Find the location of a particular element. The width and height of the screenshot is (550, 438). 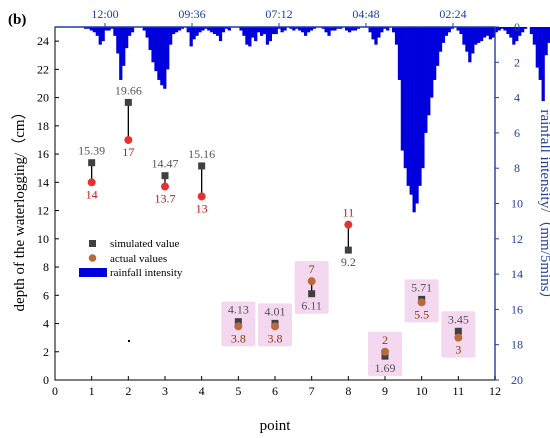

label-highlights is located at coordinates (348, 319).